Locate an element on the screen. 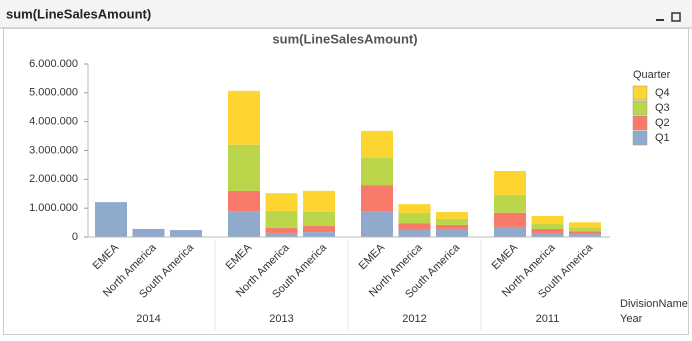  x-axis-title: DivisionName is located at coordinates (654, 304).